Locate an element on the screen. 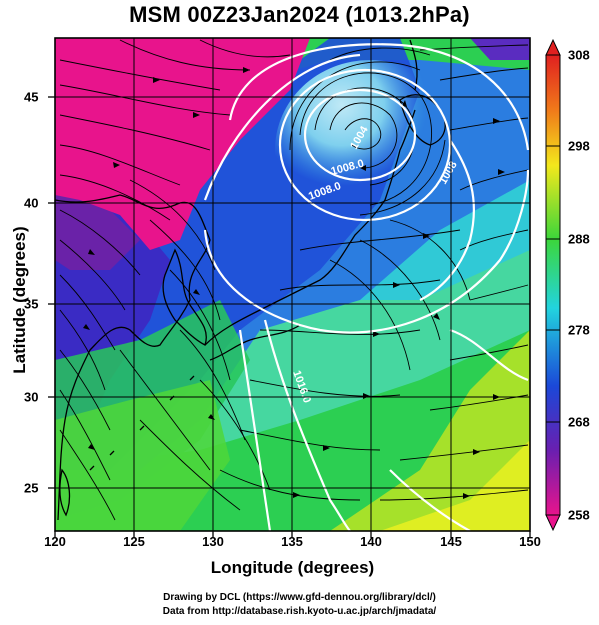 The height and width of the screenshot is (625, 599). x-tick-label: 130 is located at coordinates (213, 541).